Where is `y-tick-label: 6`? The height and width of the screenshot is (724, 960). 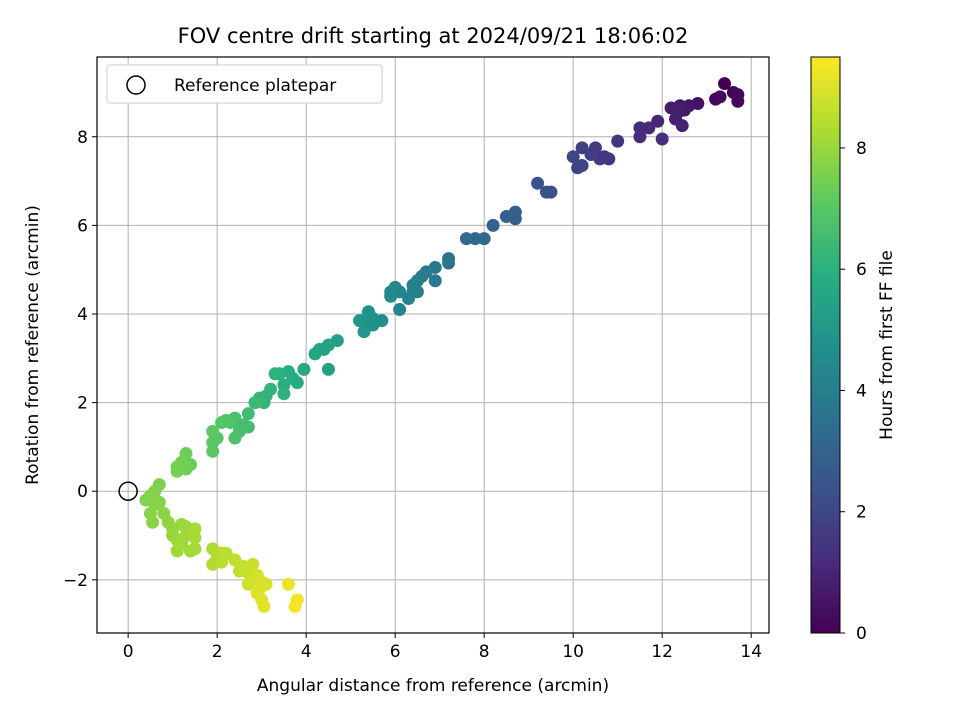 y-tick-label: 6 is located at coordinates (82, 226).